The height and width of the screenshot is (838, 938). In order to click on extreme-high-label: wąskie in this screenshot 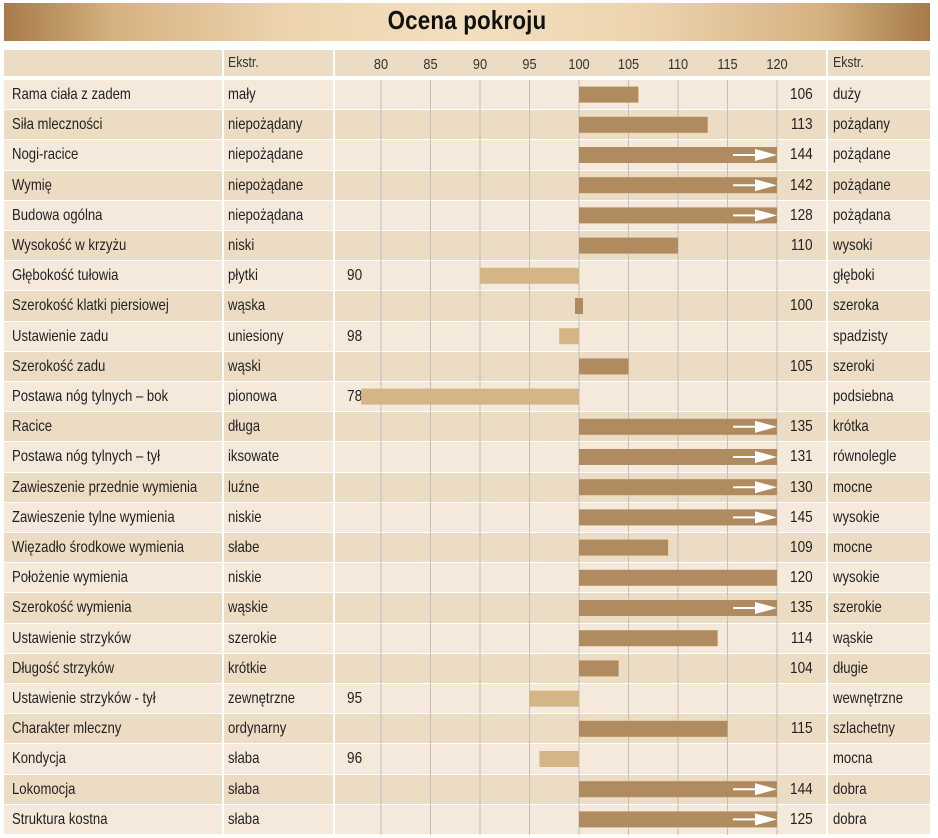, I will do `click(853, 638)`.